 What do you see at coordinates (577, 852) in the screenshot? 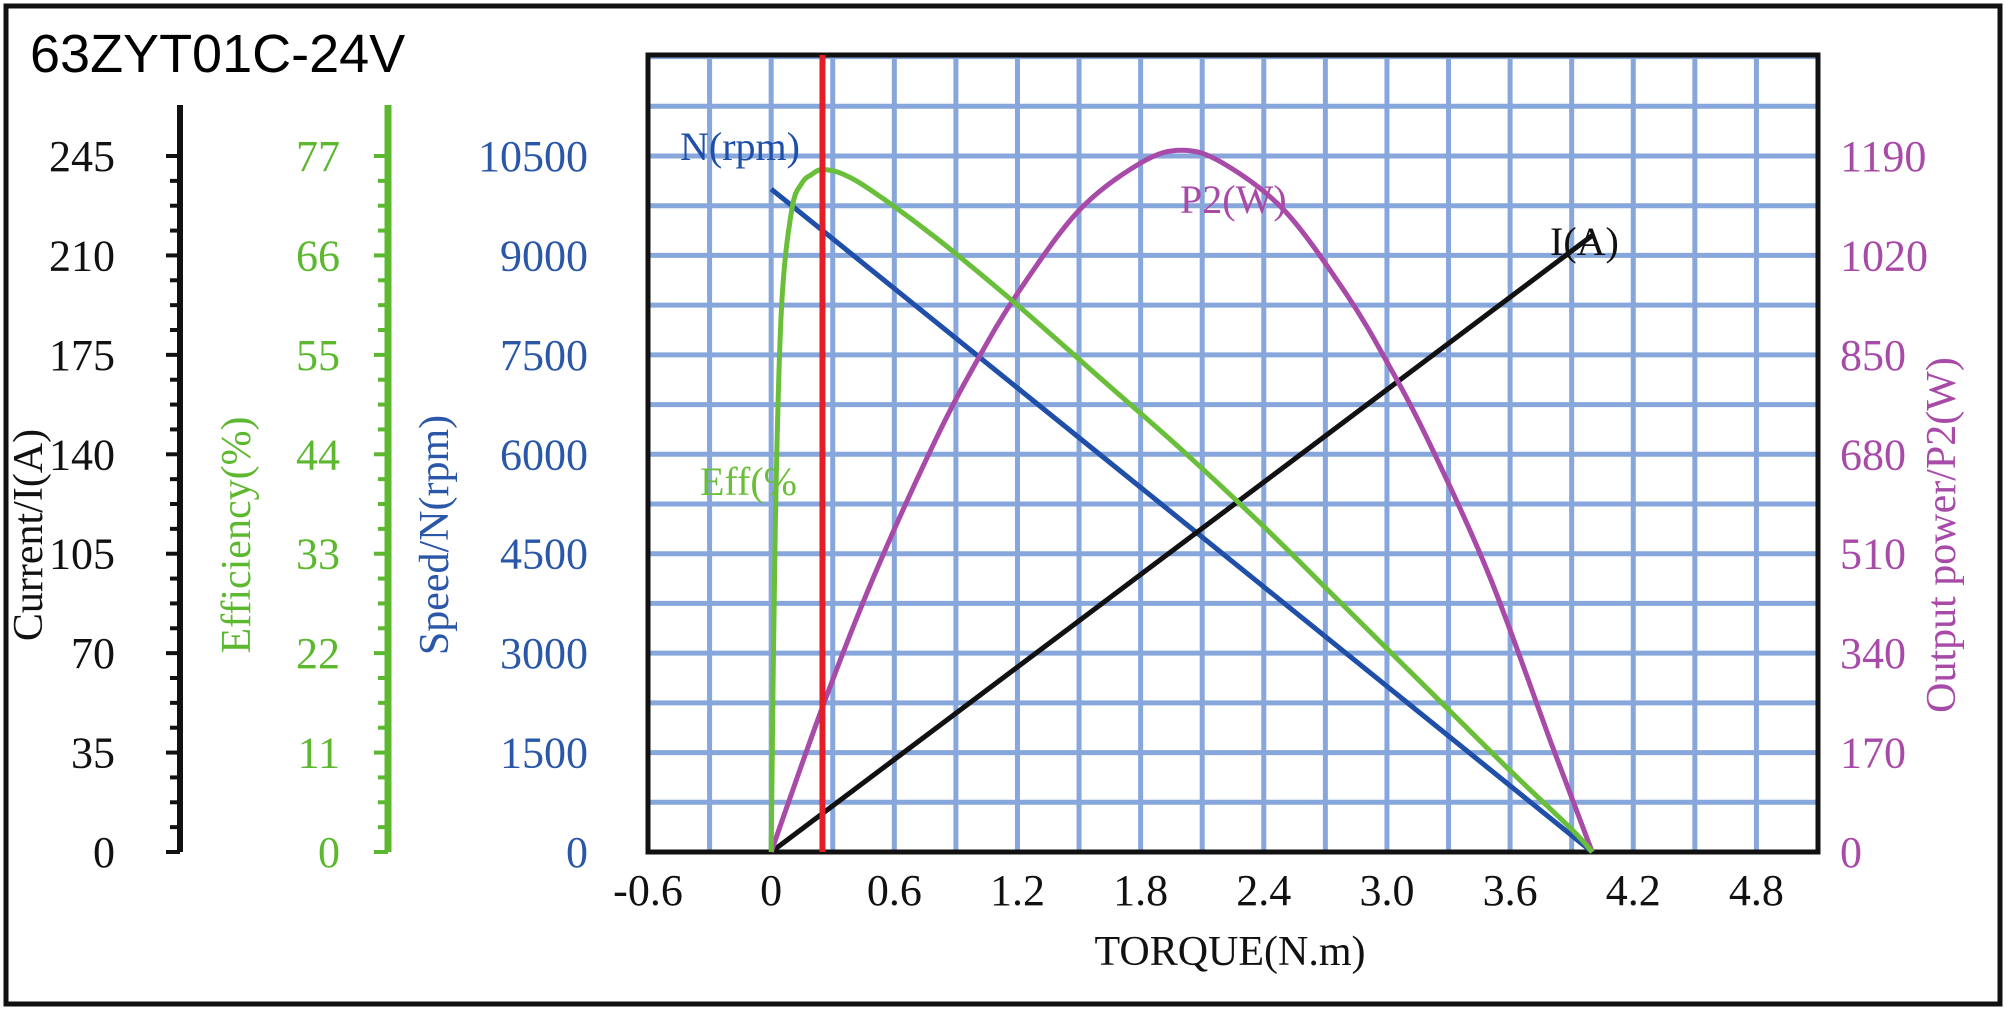
I see `speed-tick-label: 0` at bounding box center [577, 852].